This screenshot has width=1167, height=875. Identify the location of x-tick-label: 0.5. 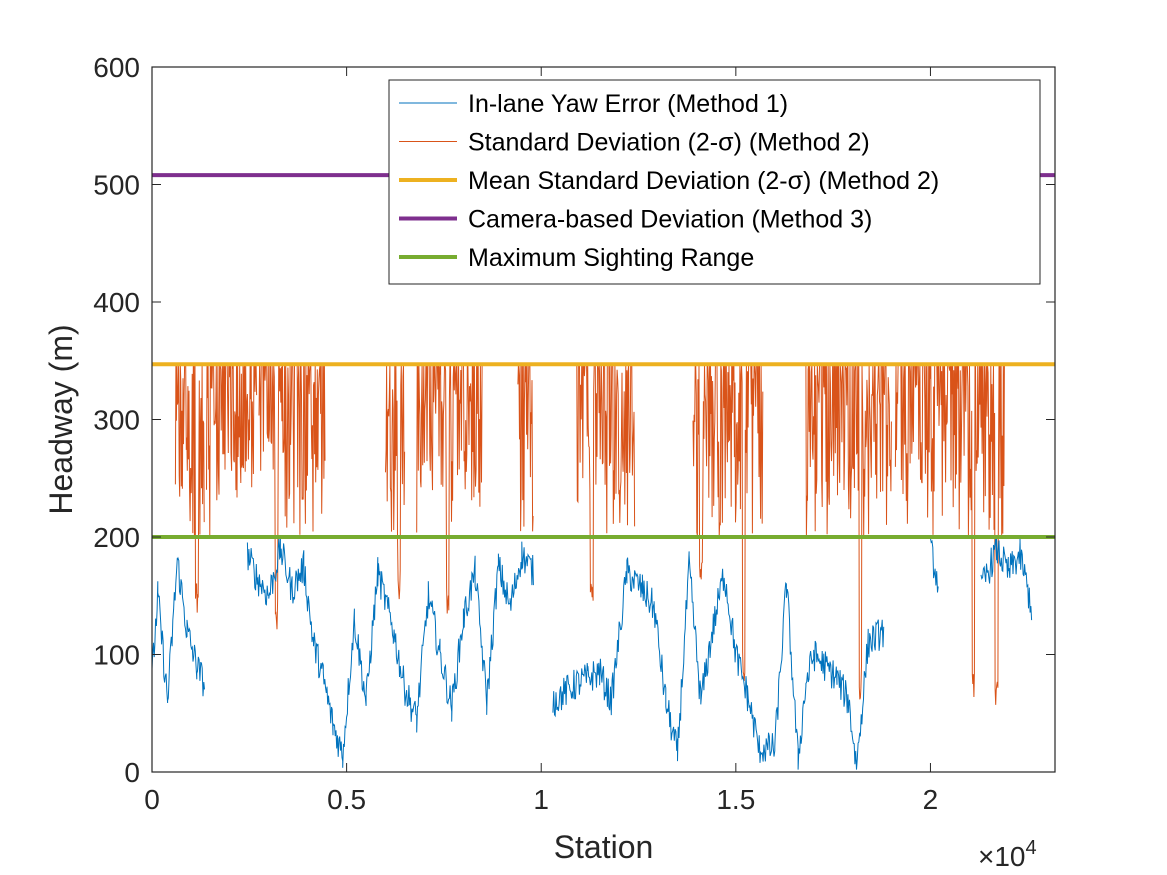
(346, 799).